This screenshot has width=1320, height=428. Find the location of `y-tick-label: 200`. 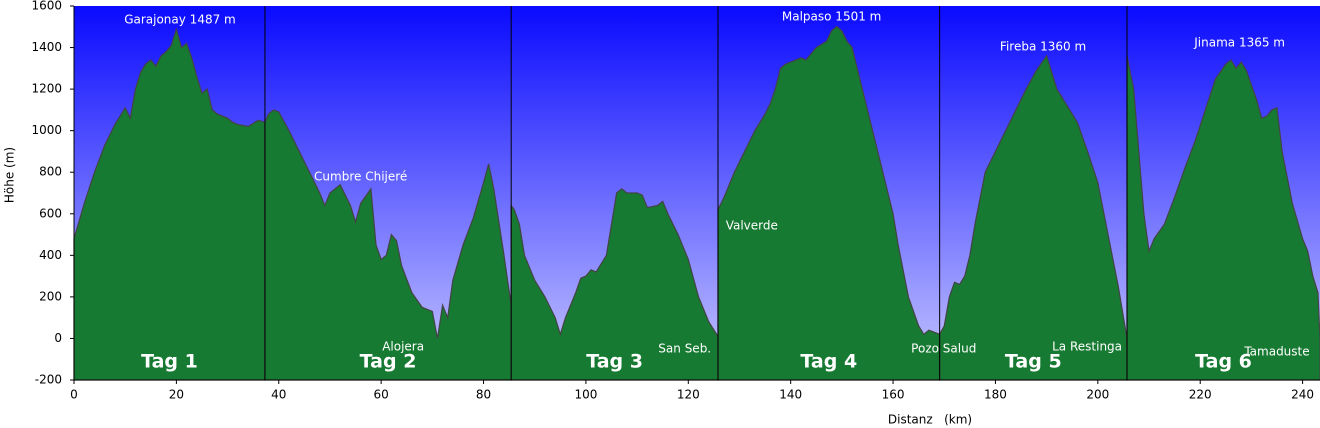

y-tick-label: 200 is located at coordinates (50, 296).